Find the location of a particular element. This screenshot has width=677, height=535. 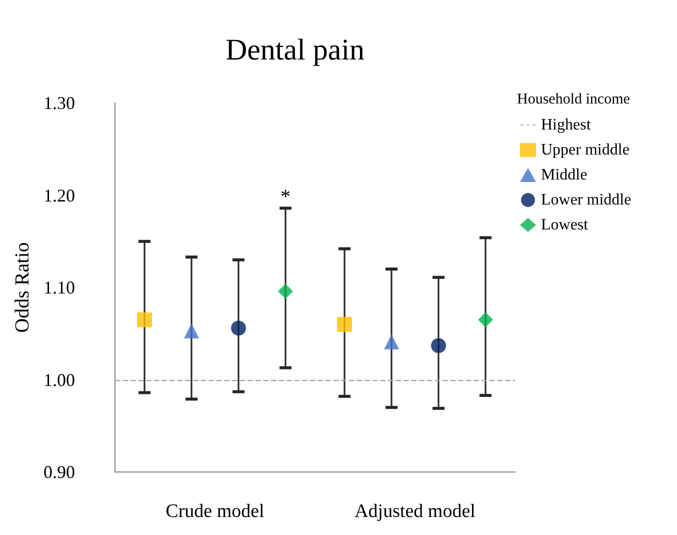

legend-label: Middle is located at coordinates (564, 175).